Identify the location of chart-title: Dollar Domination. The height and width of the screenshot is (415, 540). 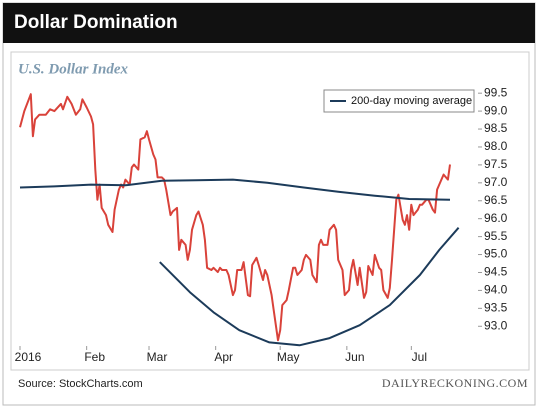
(96, 22).